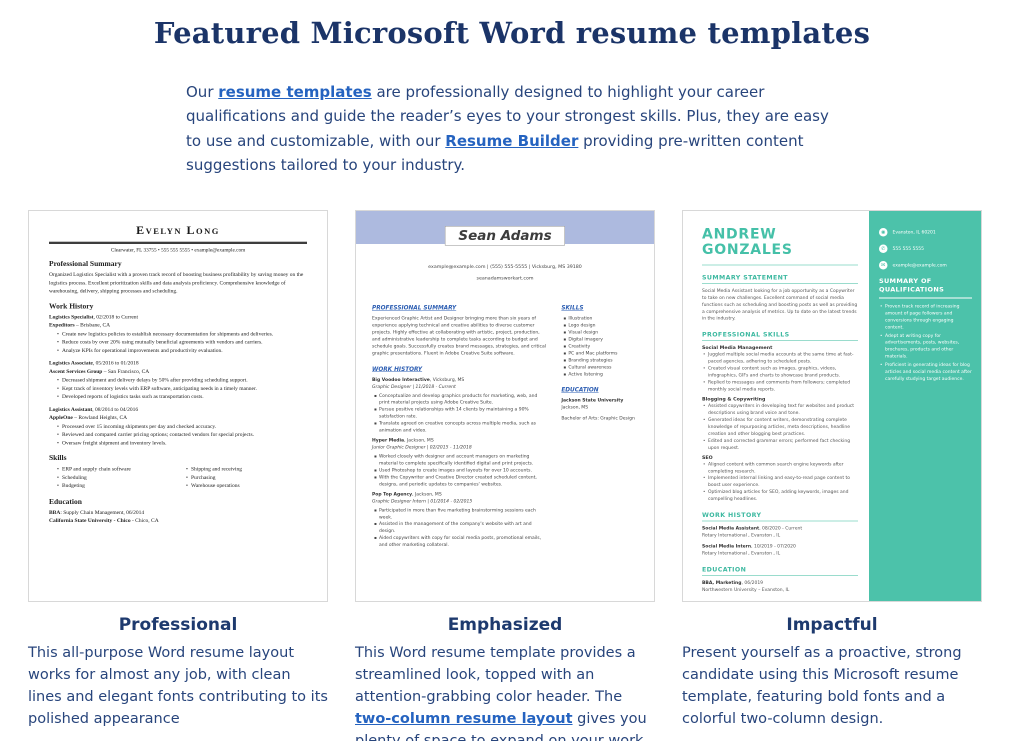  Describe the element at coordinates (512, 140) in the screenshot. I see `resume-builder-link: Resume Builder` at that location.